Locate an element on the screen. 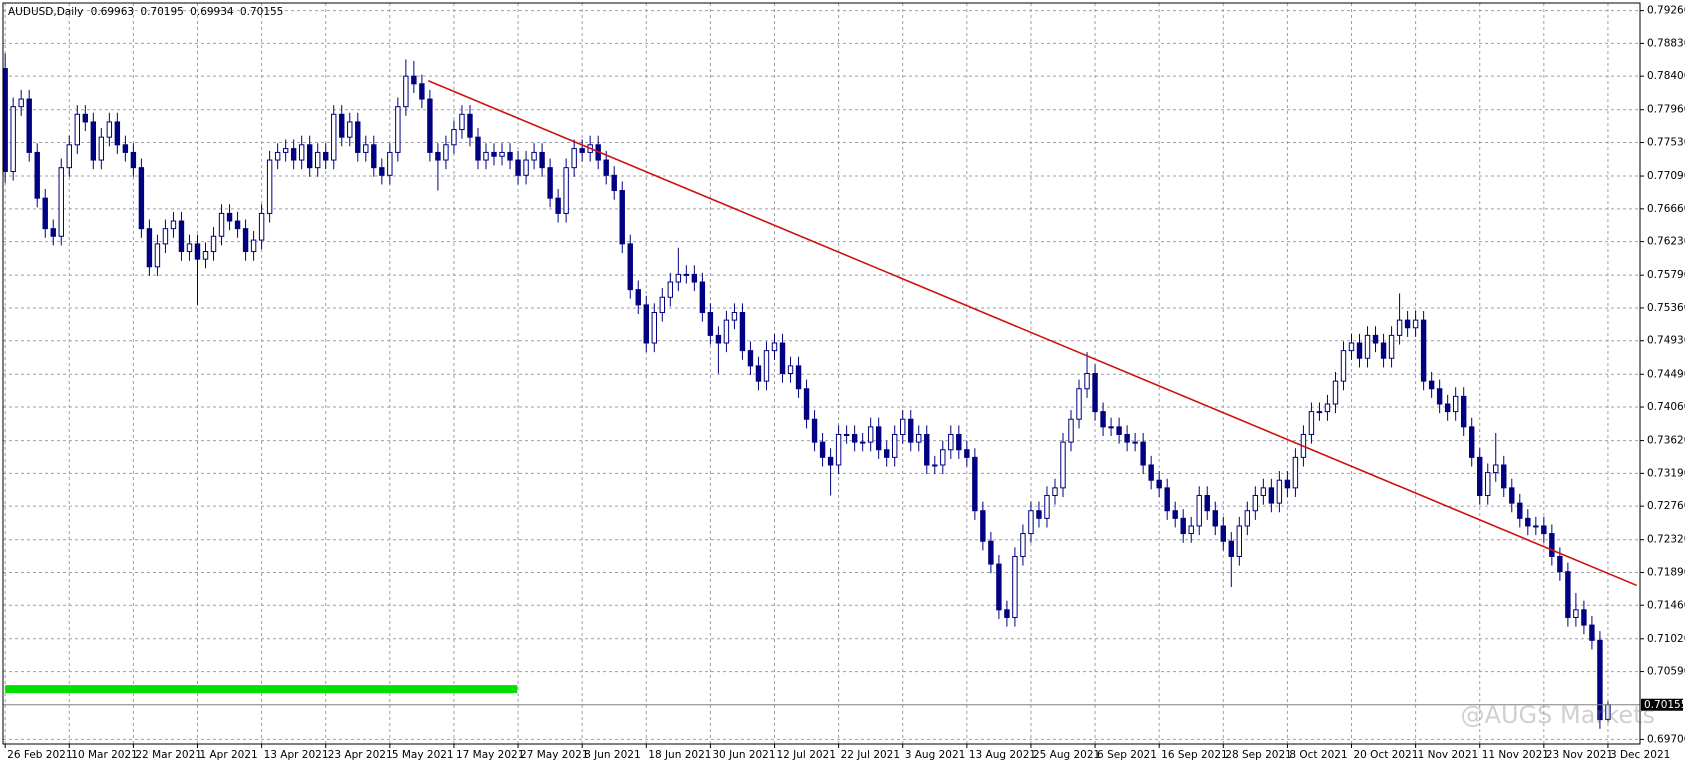  x-tick-label: 1 Nov 2021 is located at coordinates (1448, 755).